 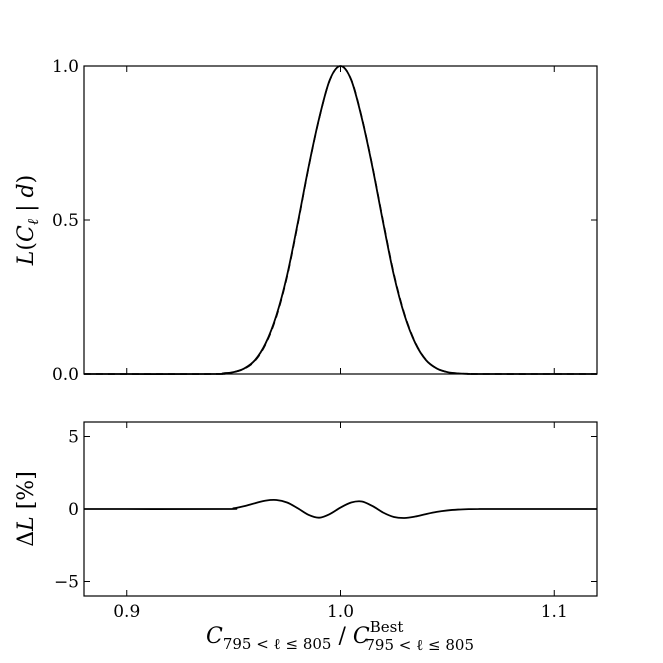 What do you see at coordinates (66, 583) in the screenshot?
I see `y-tick-label: −5` at bounding box center [66, 583].